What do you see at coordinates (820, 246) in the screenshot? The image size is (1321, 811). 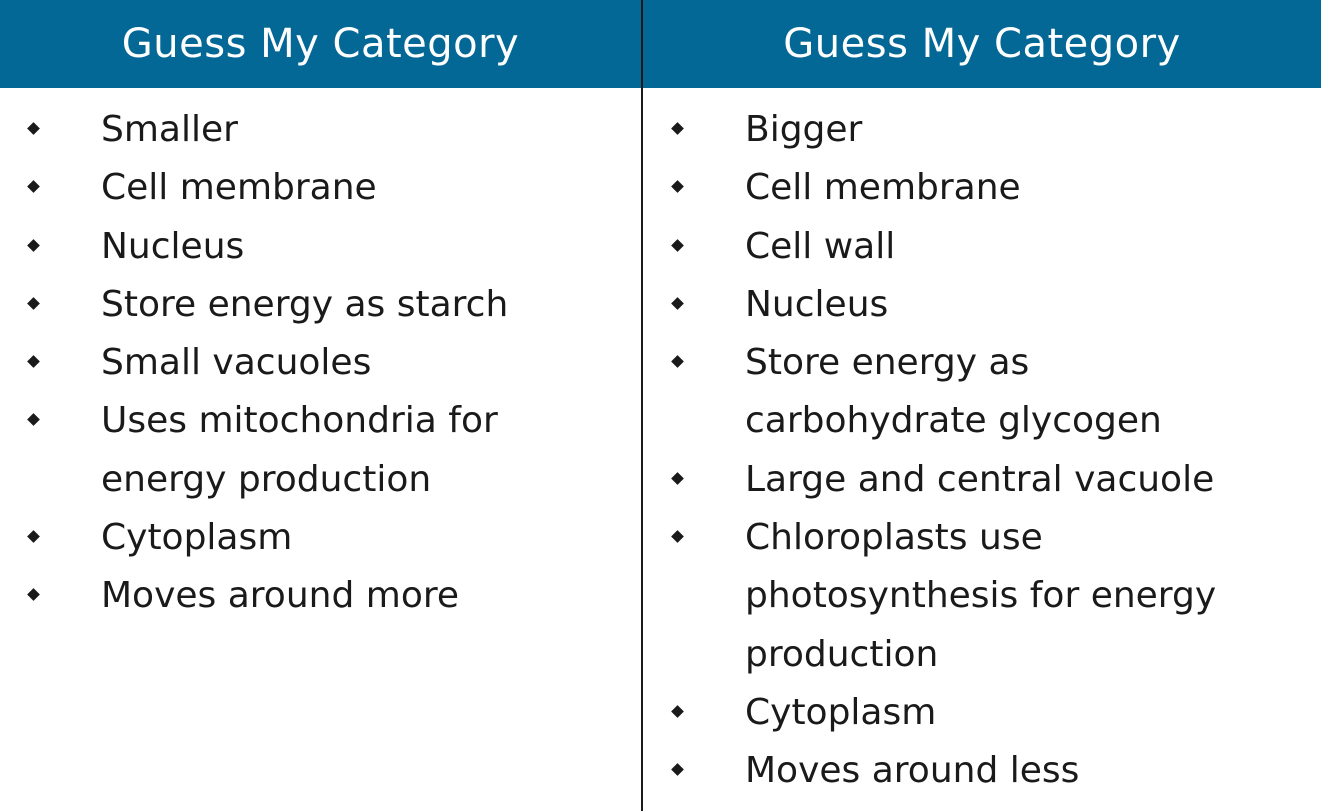 I see `list-item-text: Cell wall` at bounding box center [820, 246].